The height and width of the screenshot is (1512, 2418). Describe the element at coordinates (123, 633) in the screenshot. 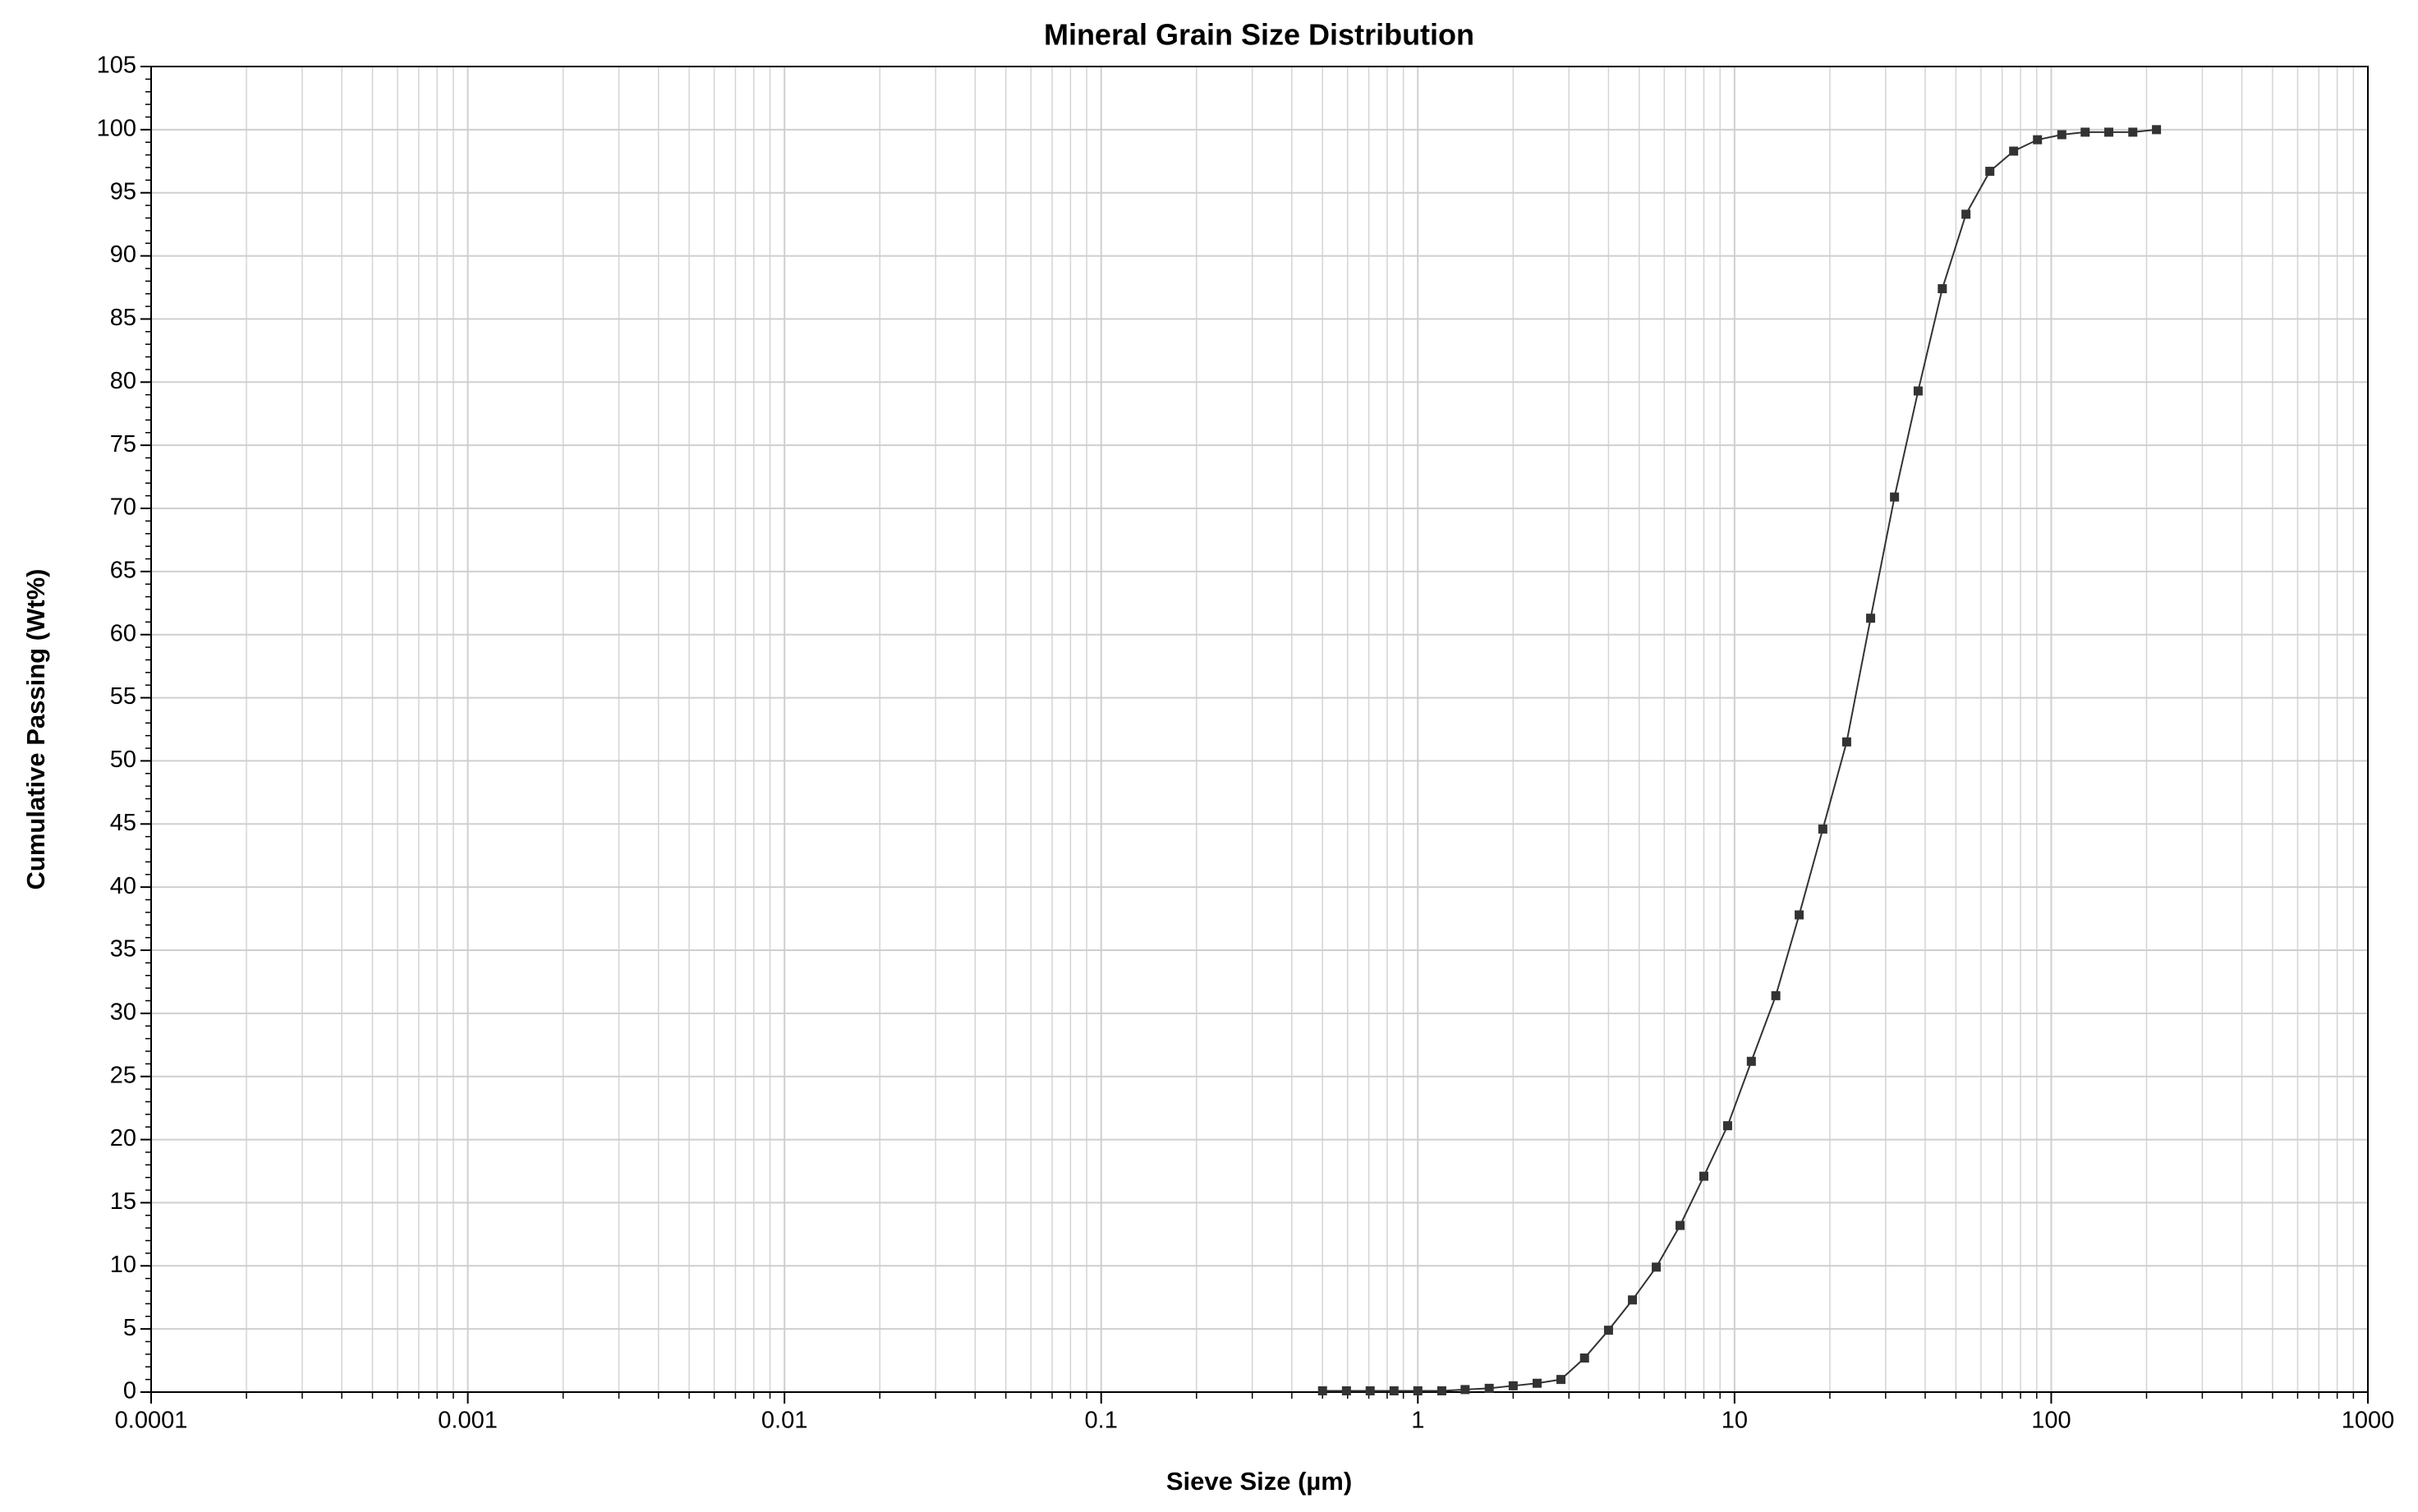

I see `y-tick-label: 60` at that location.